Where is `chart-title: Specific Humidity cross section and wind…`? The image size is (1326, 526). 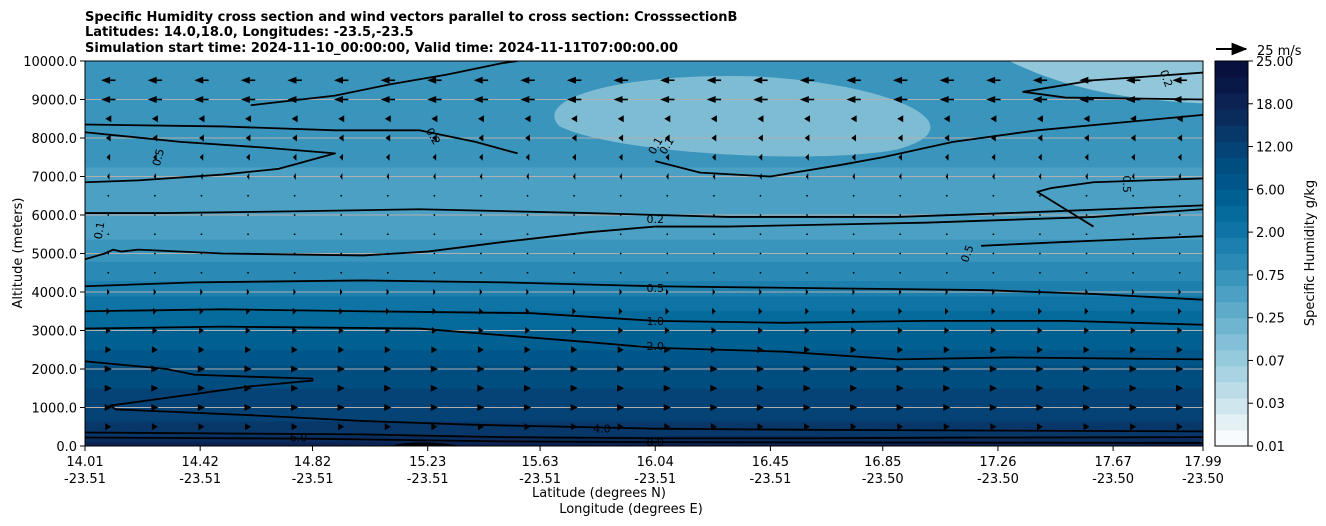 chart-title: Specific Humidity cross section and wind… is located at coordinates (411, 33).